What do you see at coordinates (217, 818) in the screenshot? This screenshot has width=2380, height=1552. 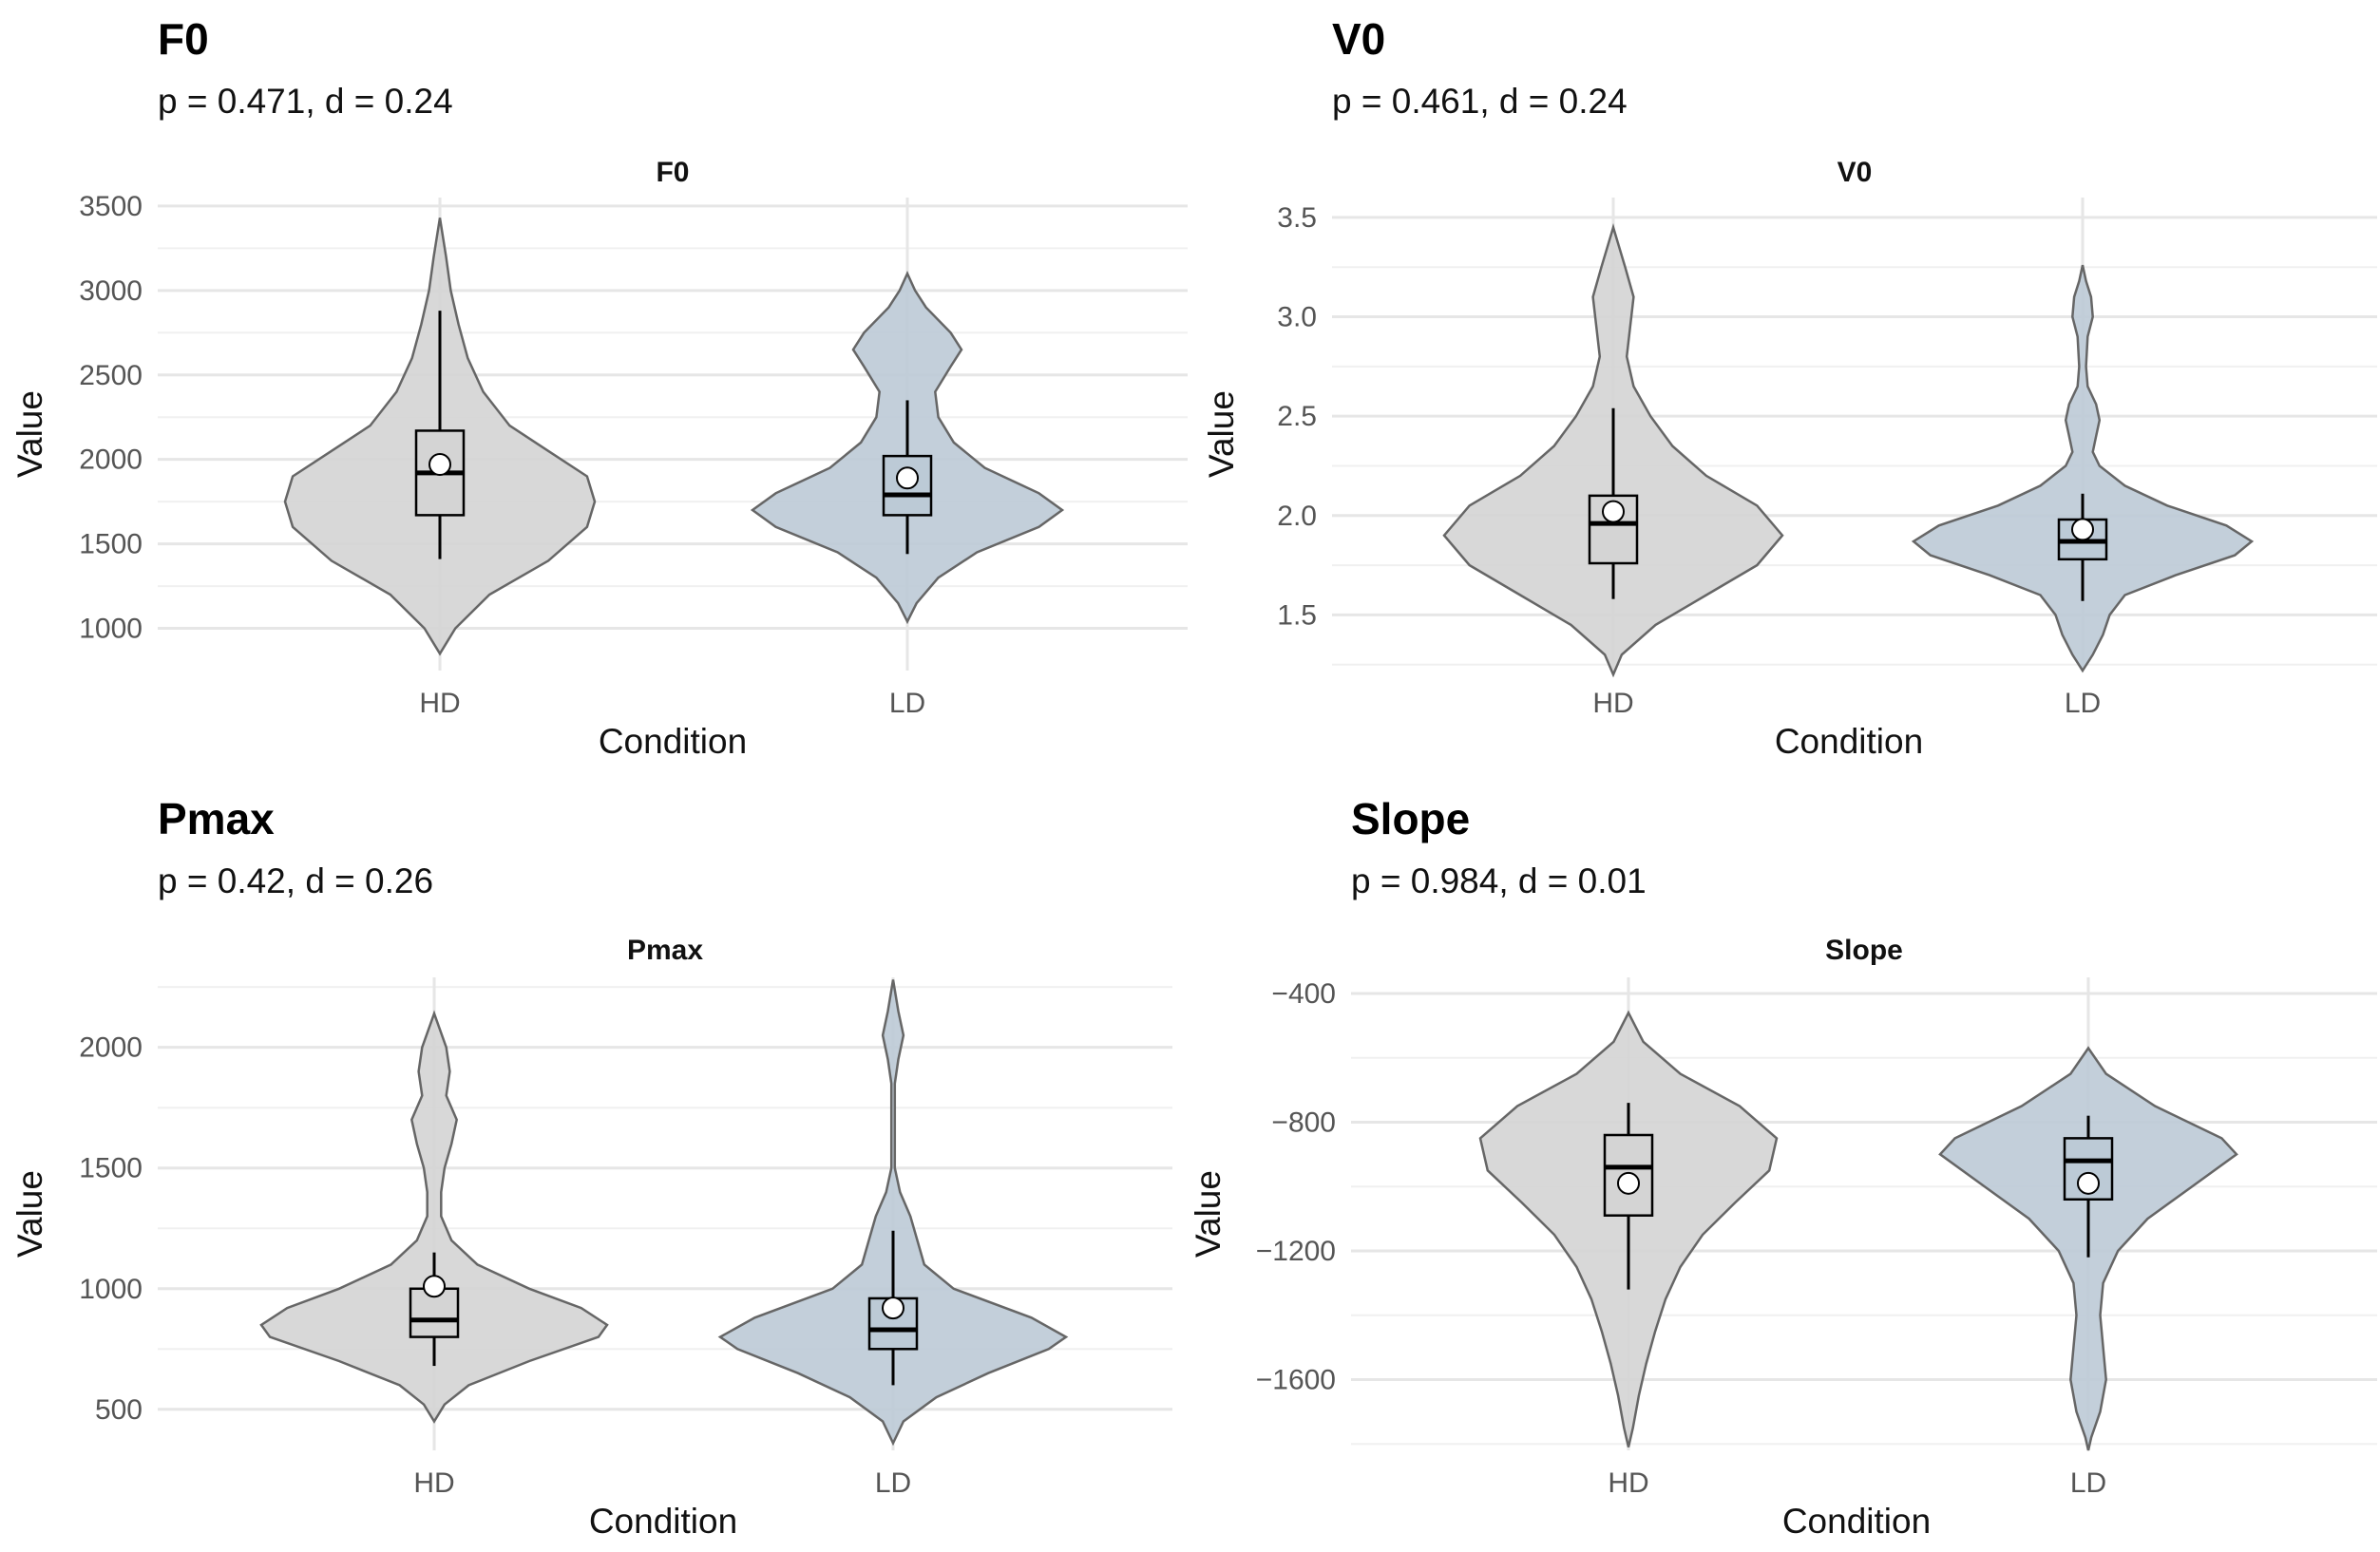 I see `panel-title: Pmax` at bounding box center [217, 818].